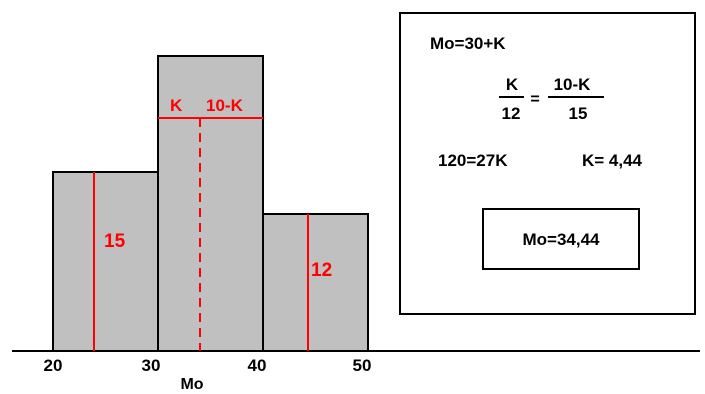  Describe the element at coordinates (191, 384) in the screenshot. I see `mode-axis-label: Mo` at that location.